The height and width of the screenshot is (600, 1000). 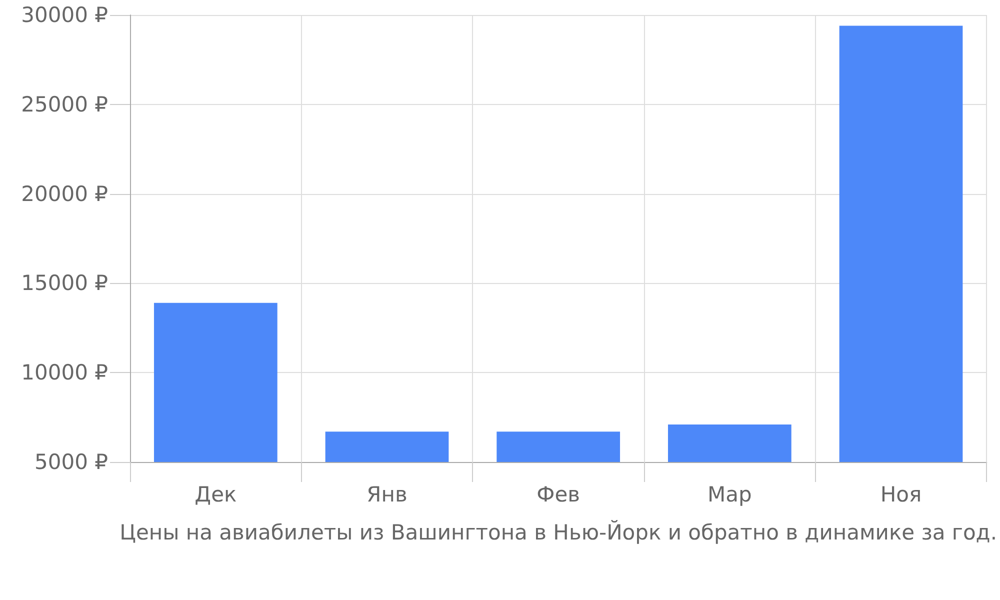 I want to click on x-tick-label: Дек, so click(x=215, y=494).